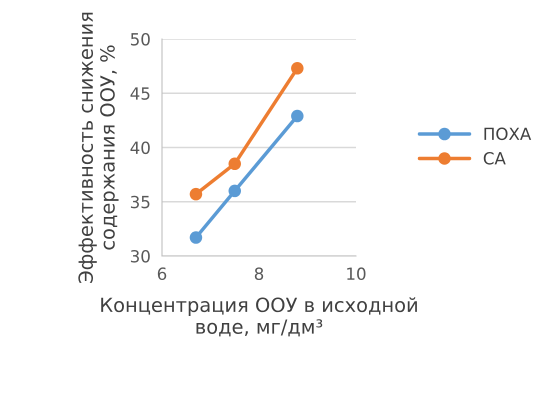 The image size is (539, 401). Describe the element at coordinates (508, 133) in the screenshot. I see `legend-label: ПОХА` at that location.